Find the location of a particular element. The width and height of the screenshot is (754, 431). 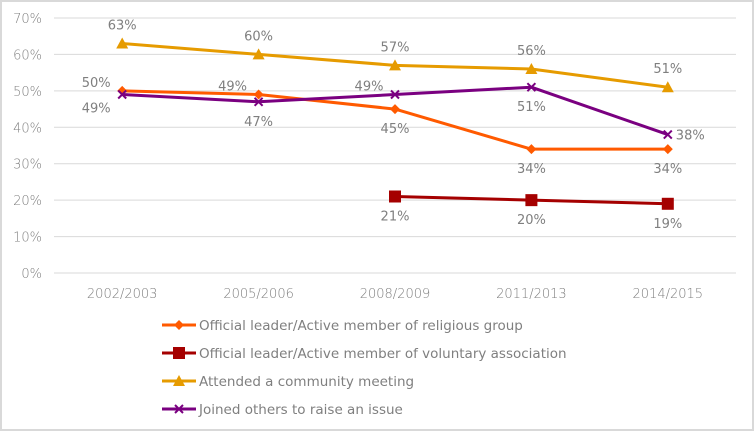

data-label: 21% is located at coordinates (395, 217).